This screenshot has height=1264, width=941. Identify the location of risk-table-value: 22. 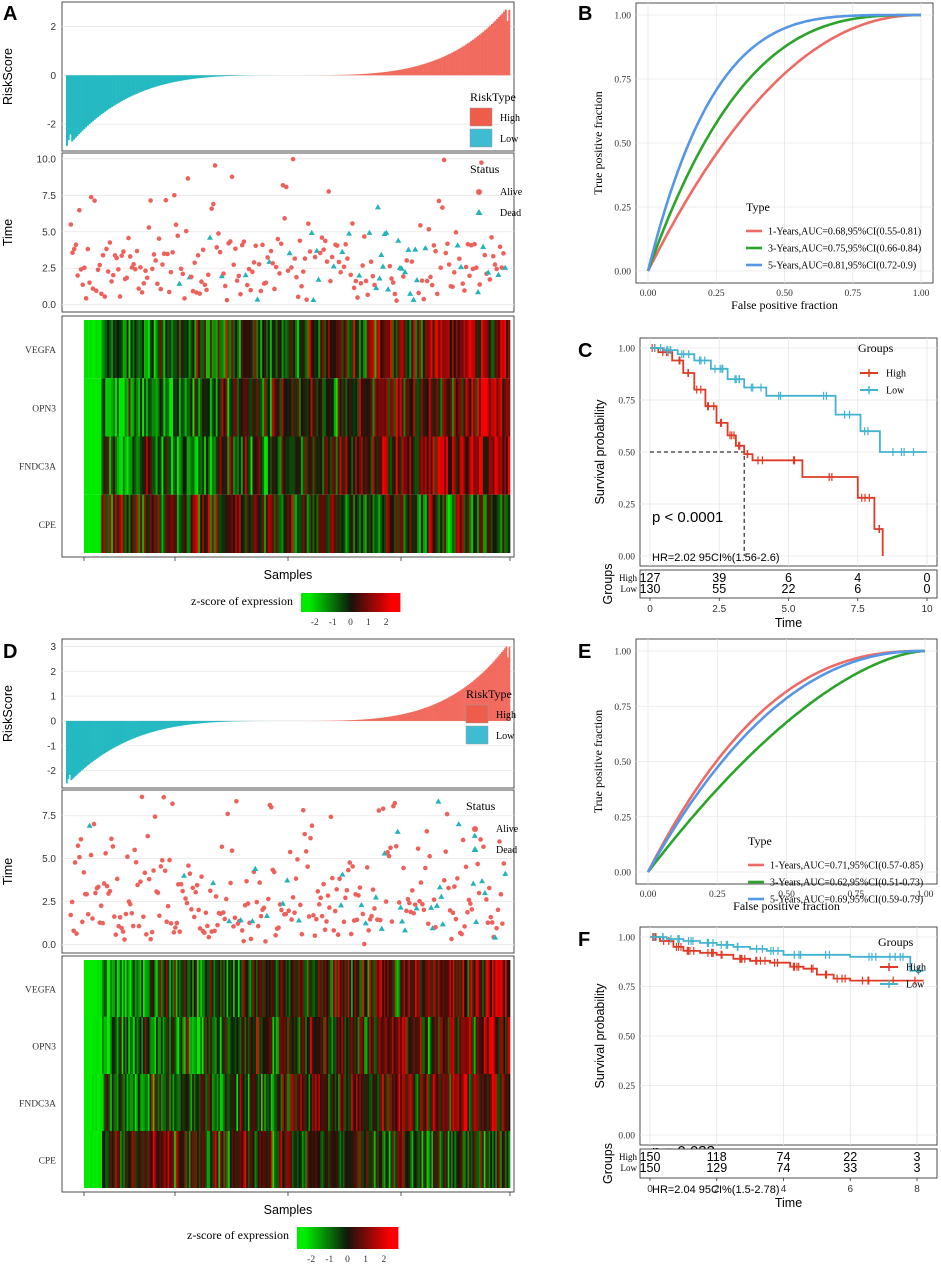
(789, 589).